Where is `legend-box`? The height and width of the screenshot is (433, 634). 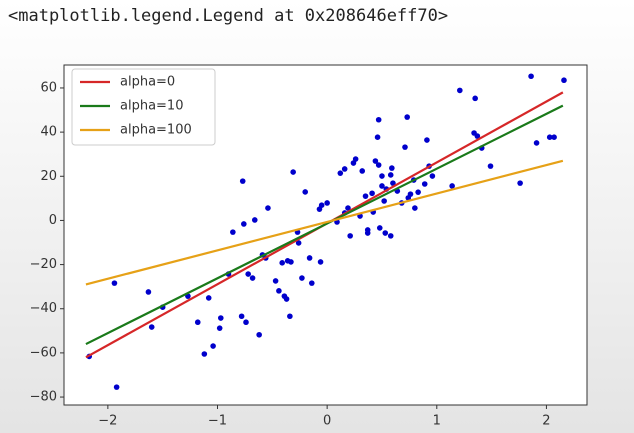 legend-box is located at coordinates (143, 107).